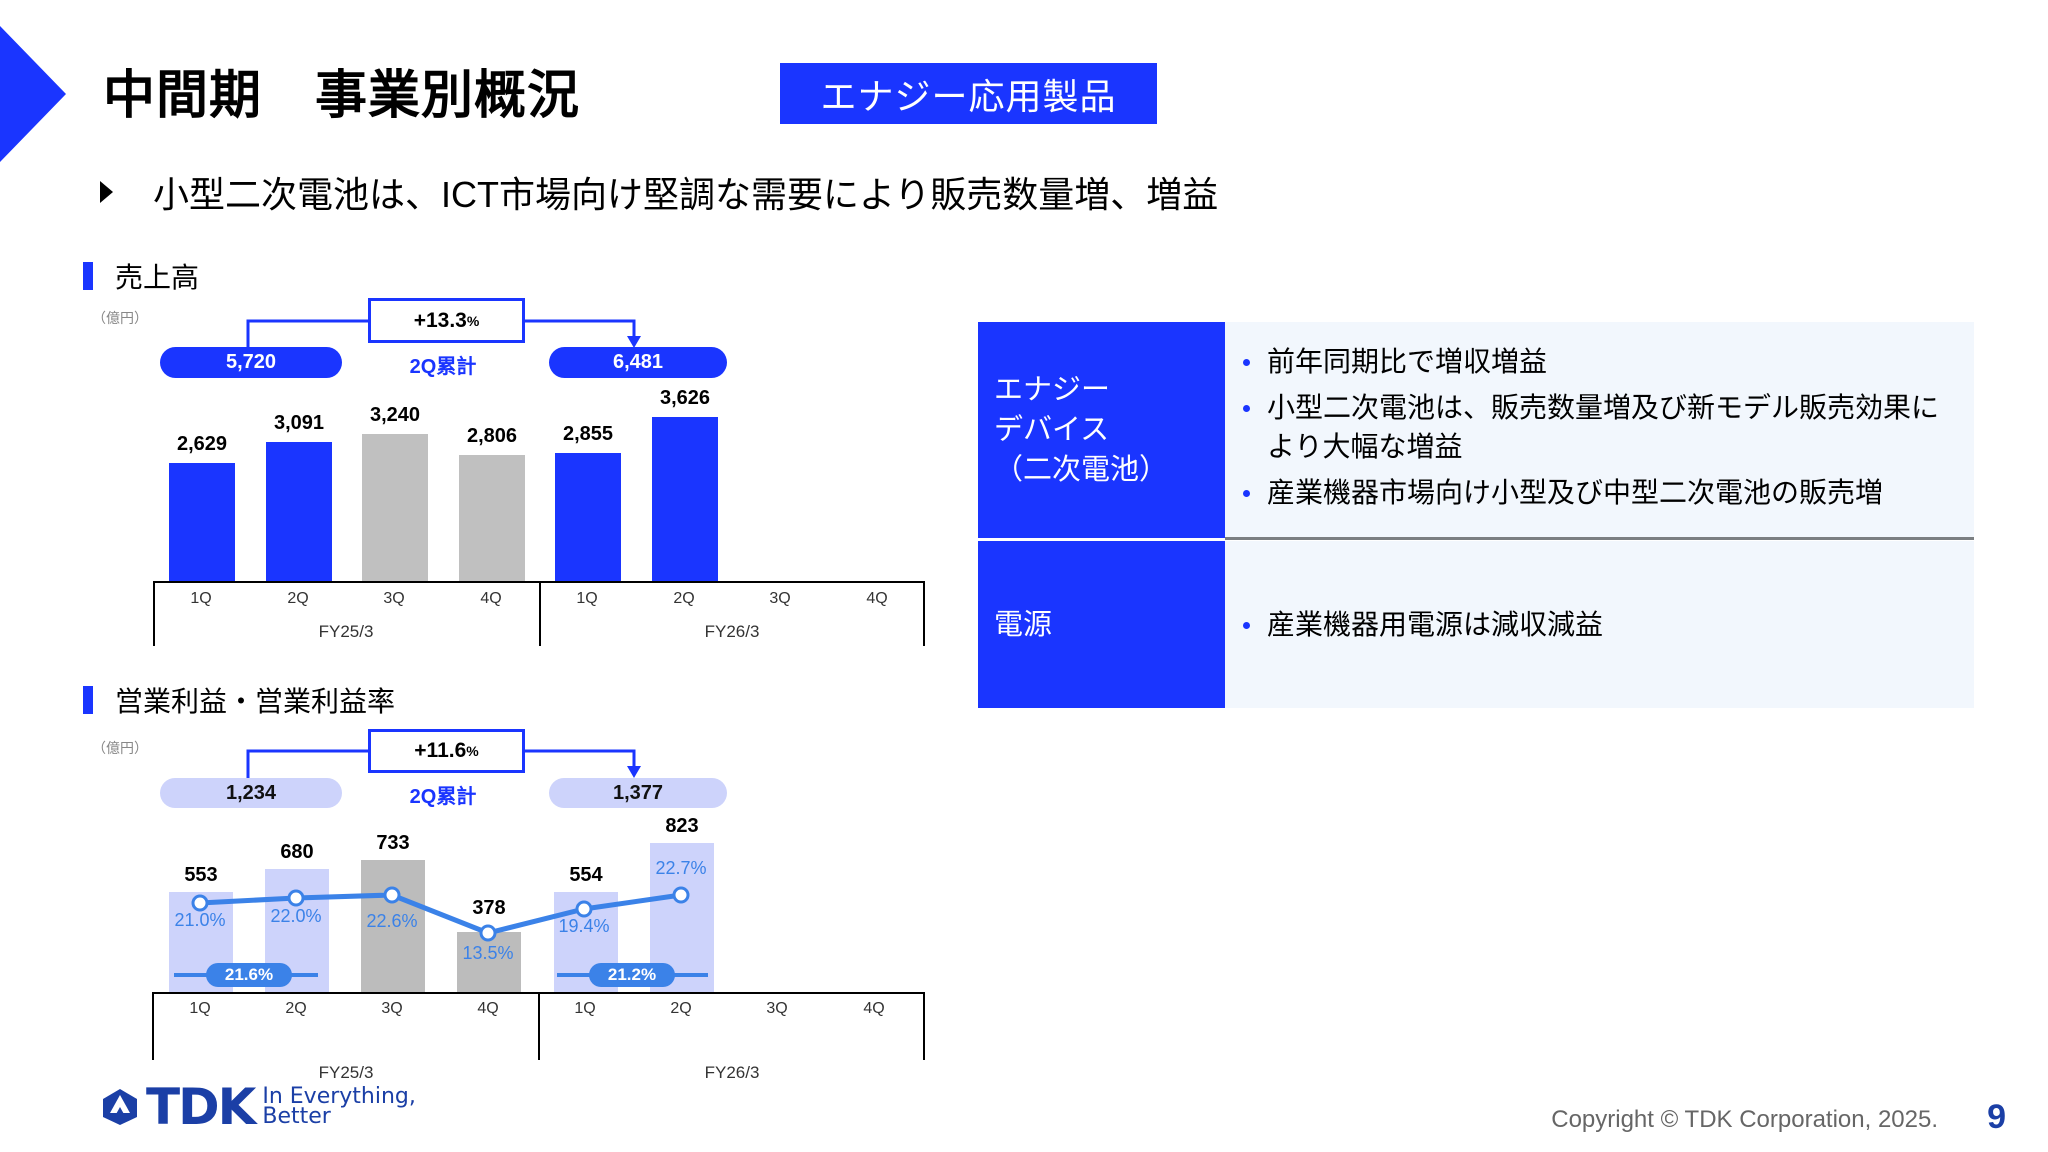  I want to click on sales-value-label: 3,626, so click(685, 398).